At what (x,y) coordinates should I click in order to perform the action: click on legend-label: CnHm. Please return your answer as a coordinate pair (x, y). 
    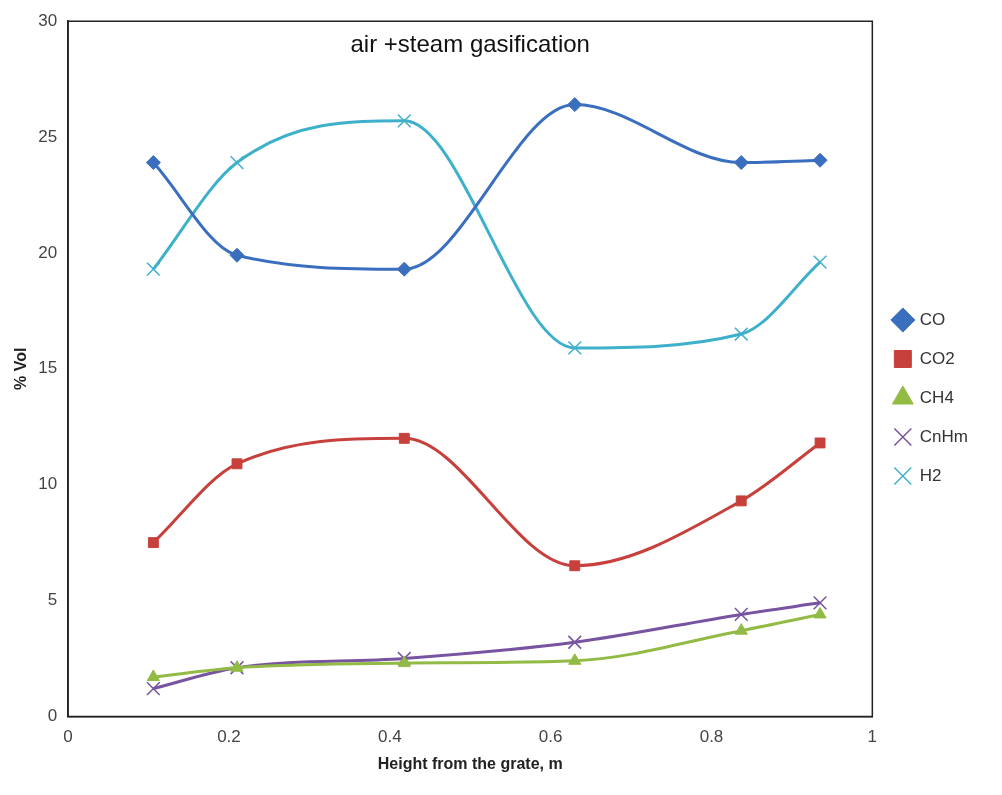
    Looking at the image, I should click on (943, 436).